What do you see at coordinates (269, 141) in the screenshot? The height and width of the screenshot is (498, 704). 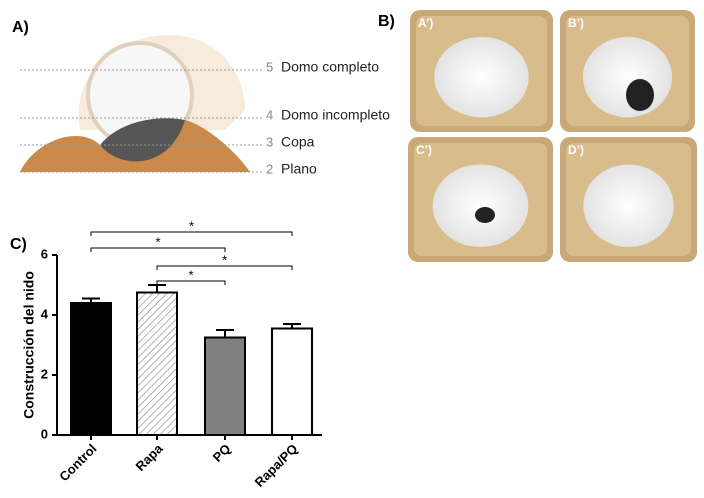 I see `level-number: 3` at bounding box center [269, 141].